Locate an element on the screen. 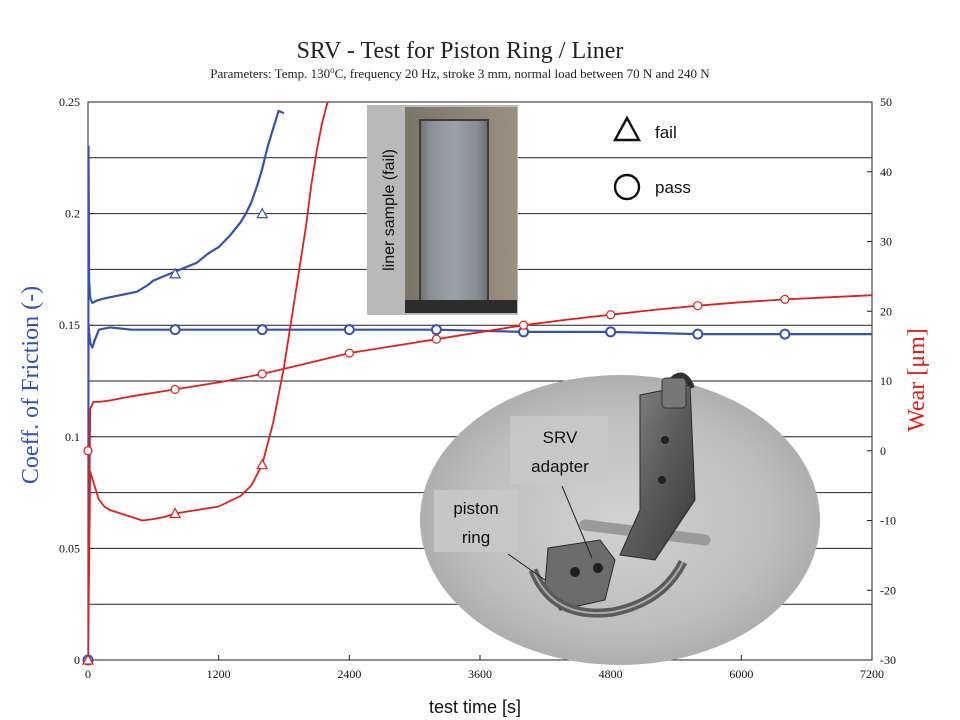  y-left-axis-label: Coeff. of Friction (-) is located at coordinates (31, 385).